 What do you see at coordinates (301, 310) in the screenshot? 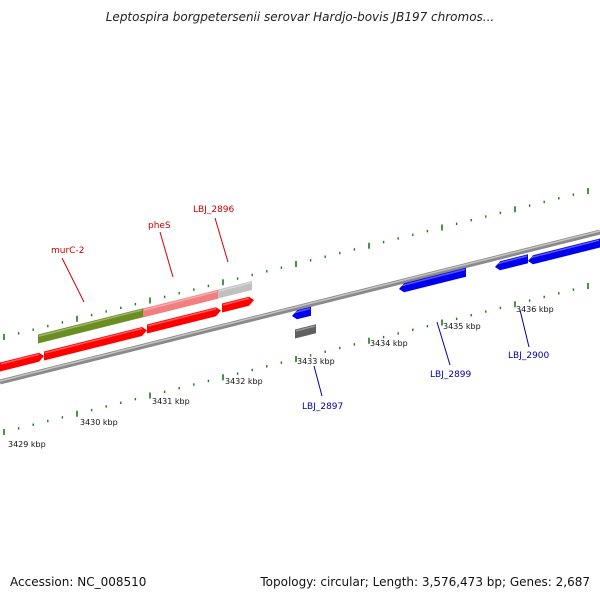
I see `gene-LBJ_2897-sheen` at bounding box center [301, 310].